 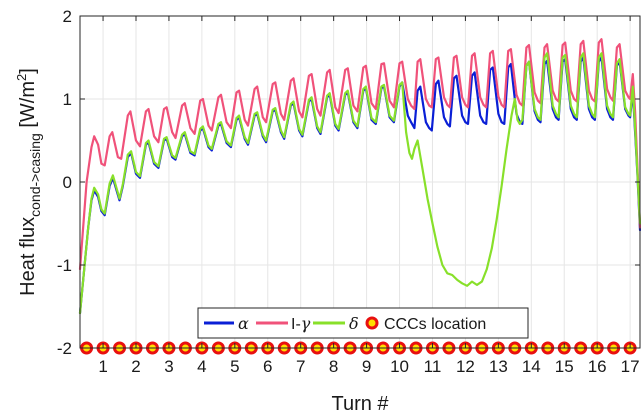 What do you see at coordinates (354, 323) in the screenshot?
I see `legend-label-delta: δ` at bounding box center [354, 323].